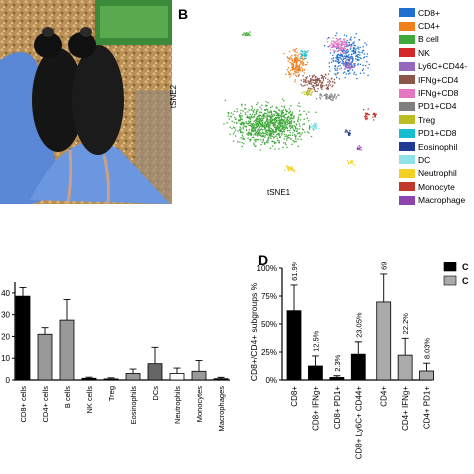  I want to click on value-label: 2.3%, so click(337, 362).